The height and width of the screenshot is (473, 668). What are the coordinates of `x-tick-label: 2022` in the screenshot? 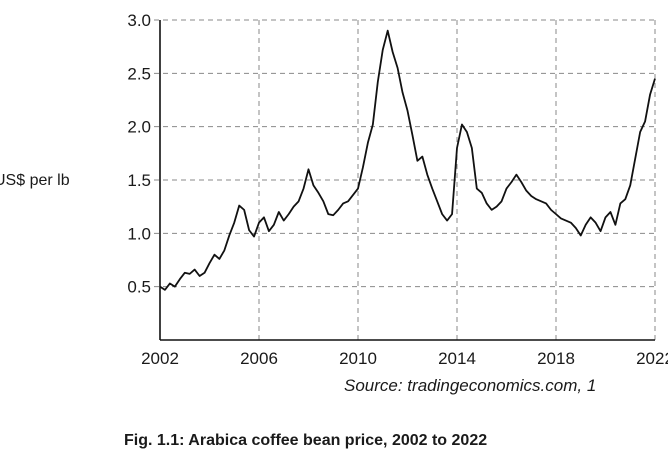 It's located at (652, 358).